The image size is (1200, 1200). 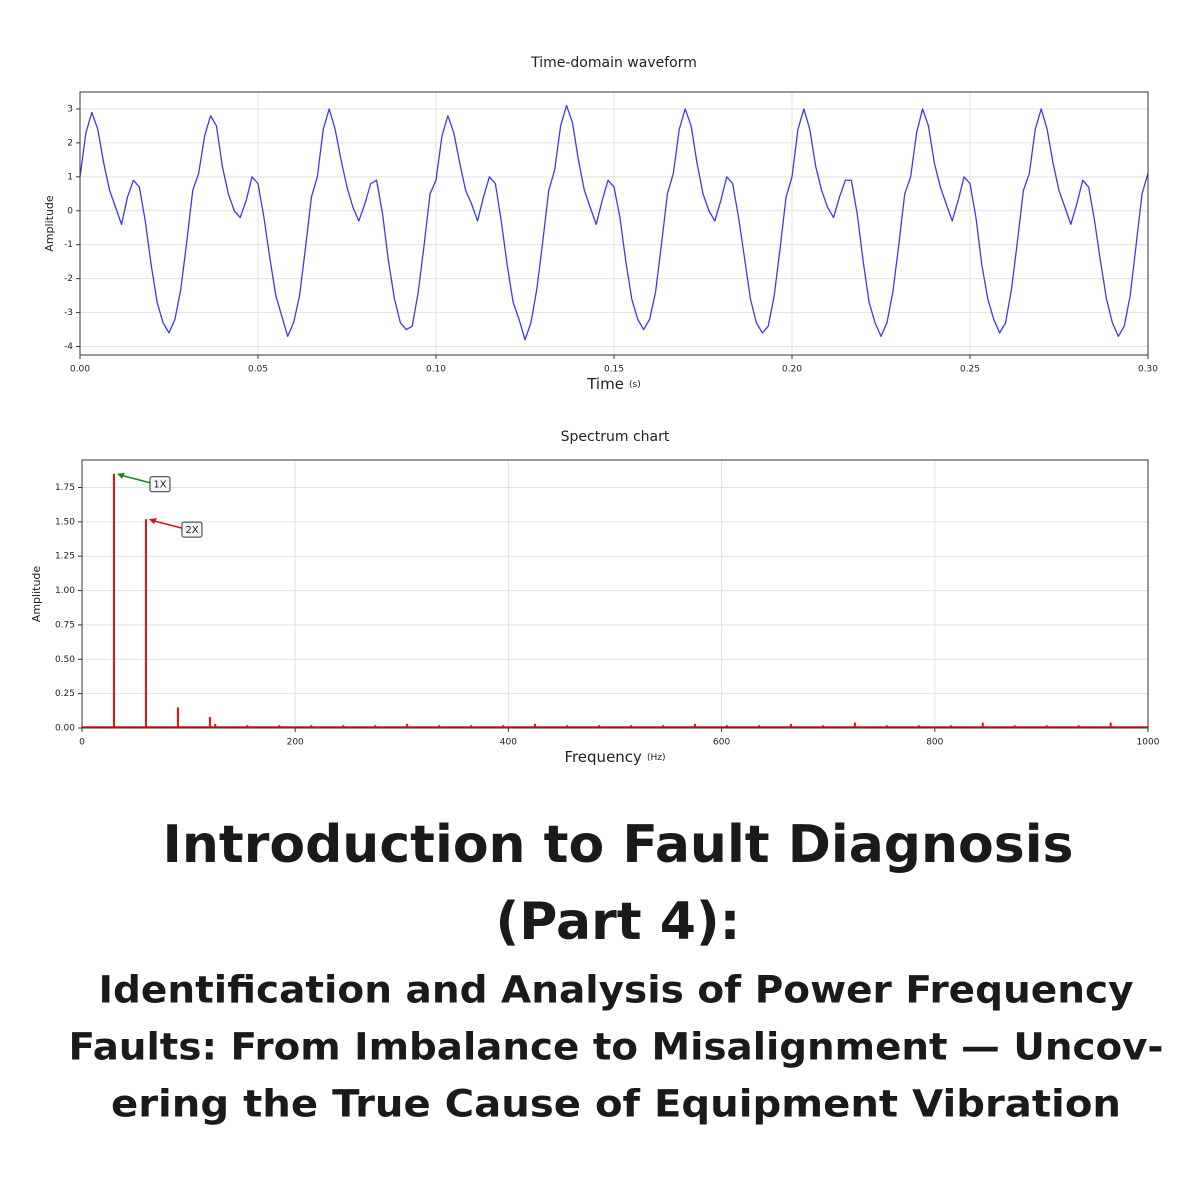 What do you see at coordinates (68, 279) in the screenshot?
I see `y-tick-label: -2` at bounding box center [68, 279].